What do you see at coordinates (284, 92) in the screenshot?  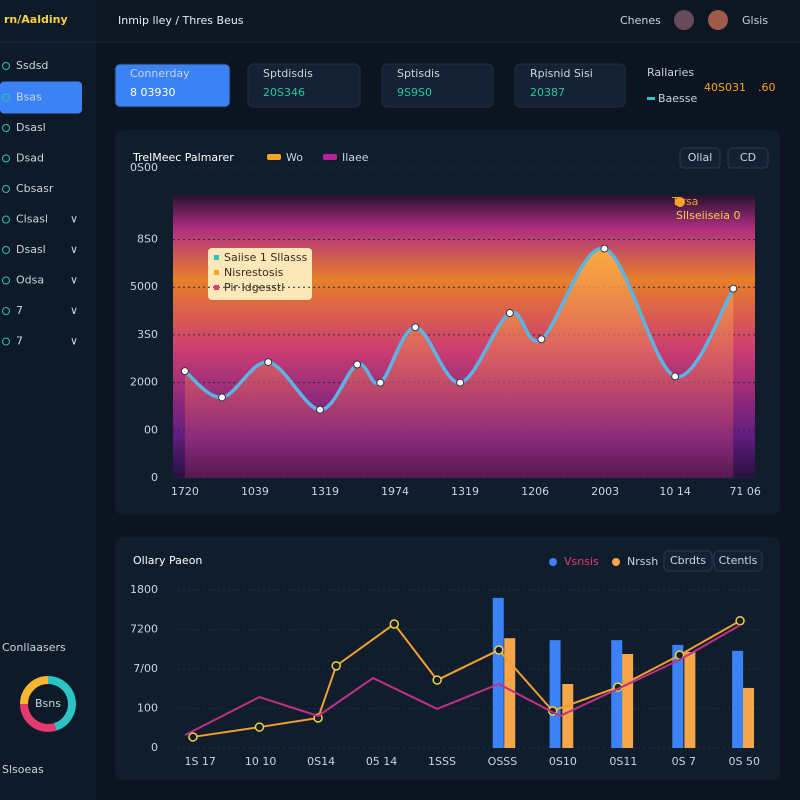 I see `kpi-value: 20S346` at bounding box center [284, 92].